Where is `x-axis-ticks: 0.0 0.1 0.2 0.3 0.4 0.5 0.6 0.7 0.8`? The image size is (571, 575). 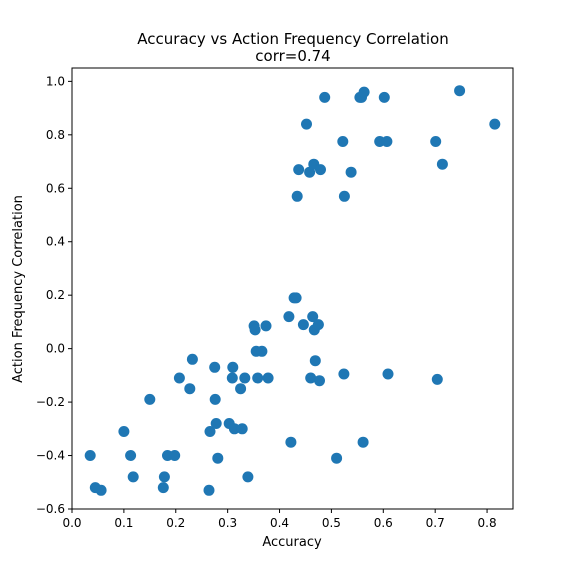
x-axis-ticks: 0.0 0.1 0.2 0.3 0.4 0.5 0.6 0.7 0.8 is located at coordinates (279, 519).